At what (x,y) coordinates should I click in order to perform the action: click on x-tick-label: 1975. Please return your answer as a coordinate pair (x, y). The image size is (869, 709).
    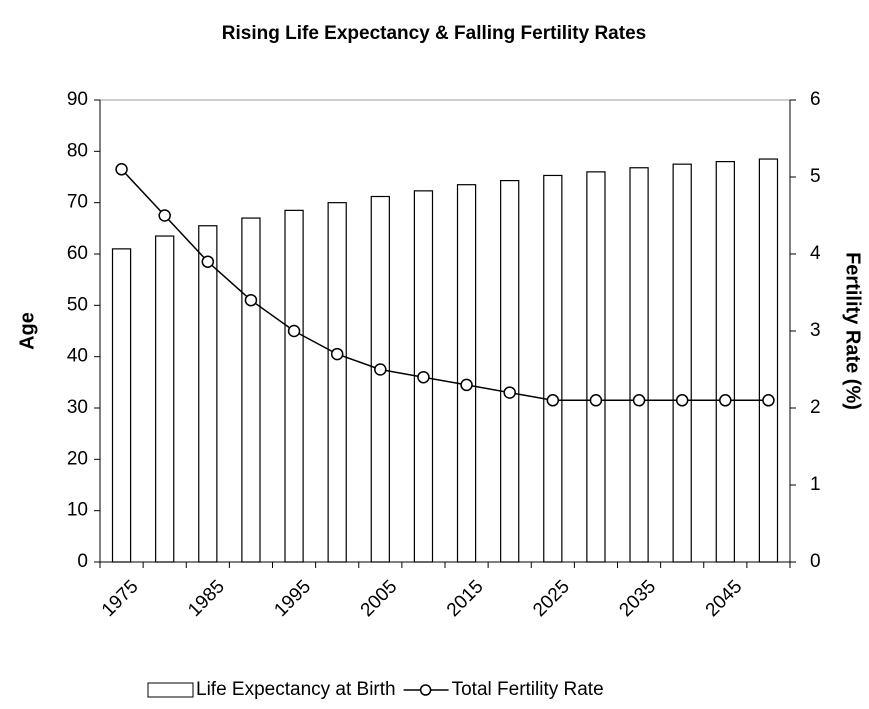
    Looking at the image, I should click on (120, 598).